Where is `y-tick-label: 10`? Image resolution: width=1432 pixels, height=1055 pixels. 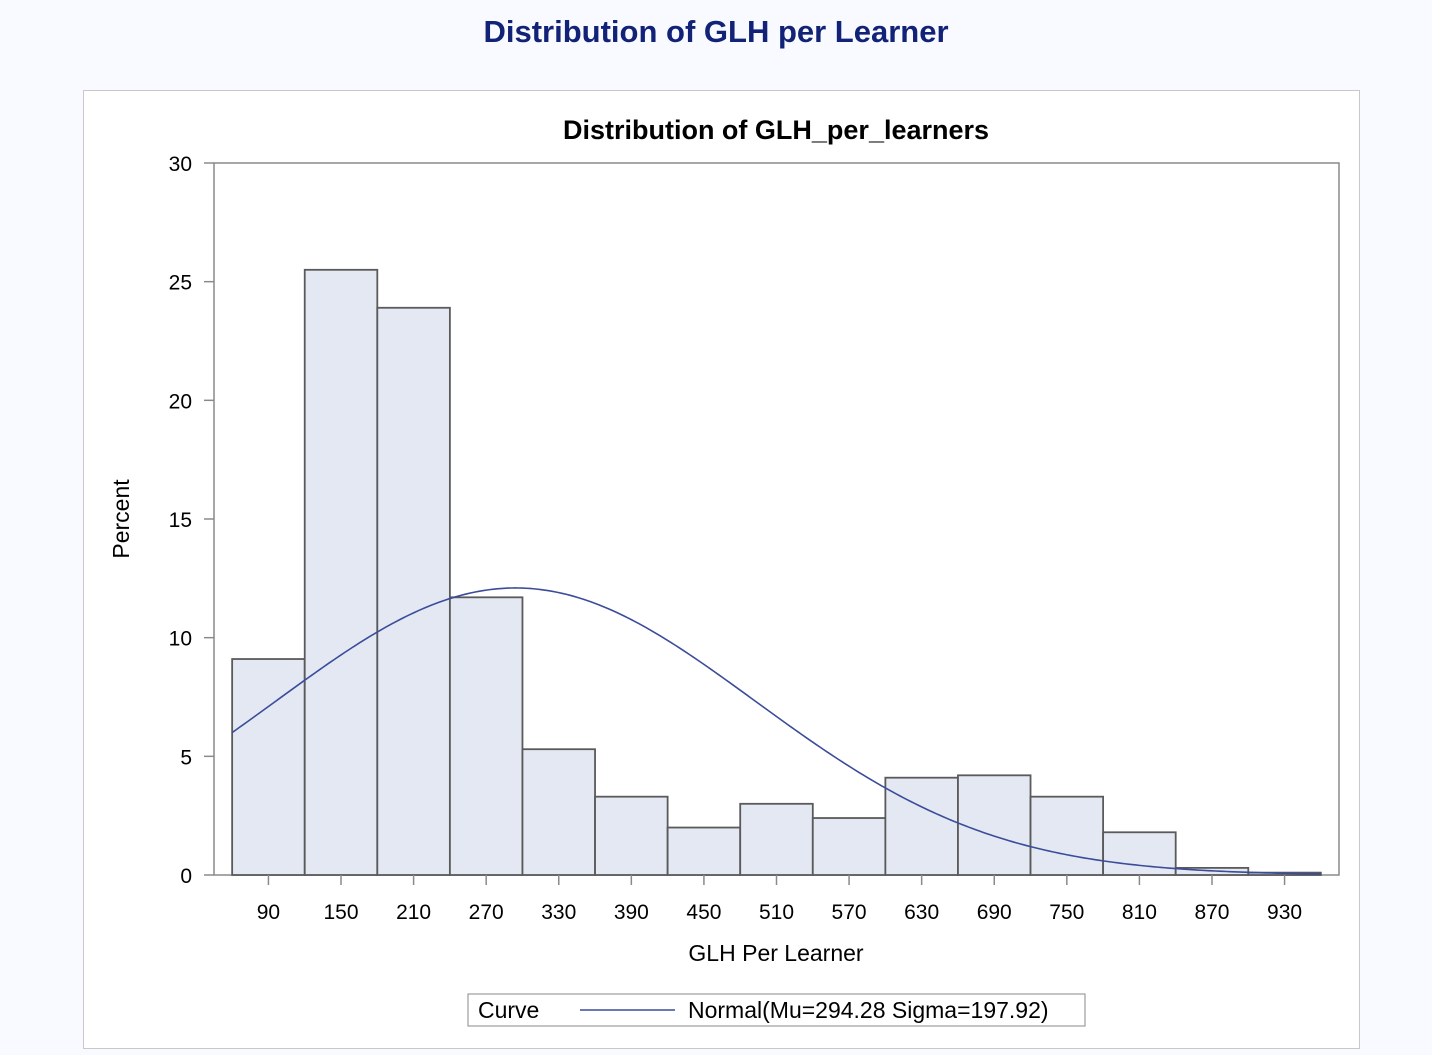 y-tick-label: 10 is located at coordinates (180, 639).